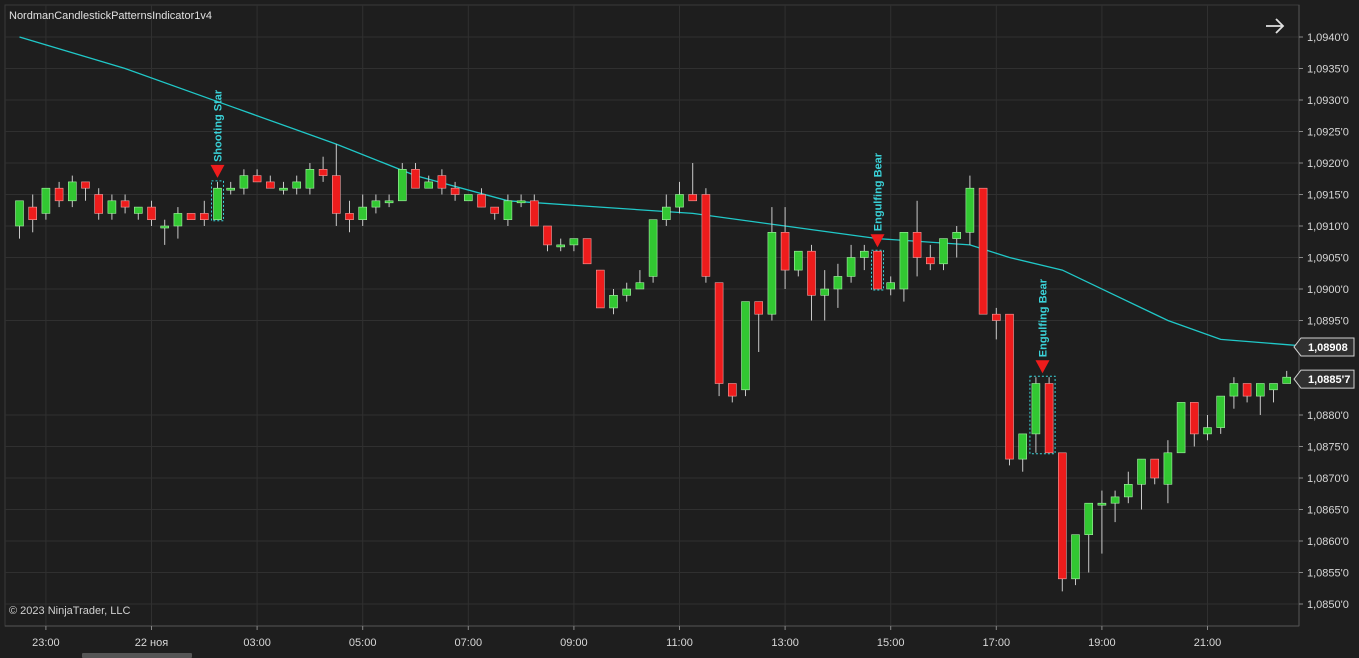  Describe the element at coordinates (879, 191) in the screenshot. I see `pattern-label: Engulfing Bear` at that location.